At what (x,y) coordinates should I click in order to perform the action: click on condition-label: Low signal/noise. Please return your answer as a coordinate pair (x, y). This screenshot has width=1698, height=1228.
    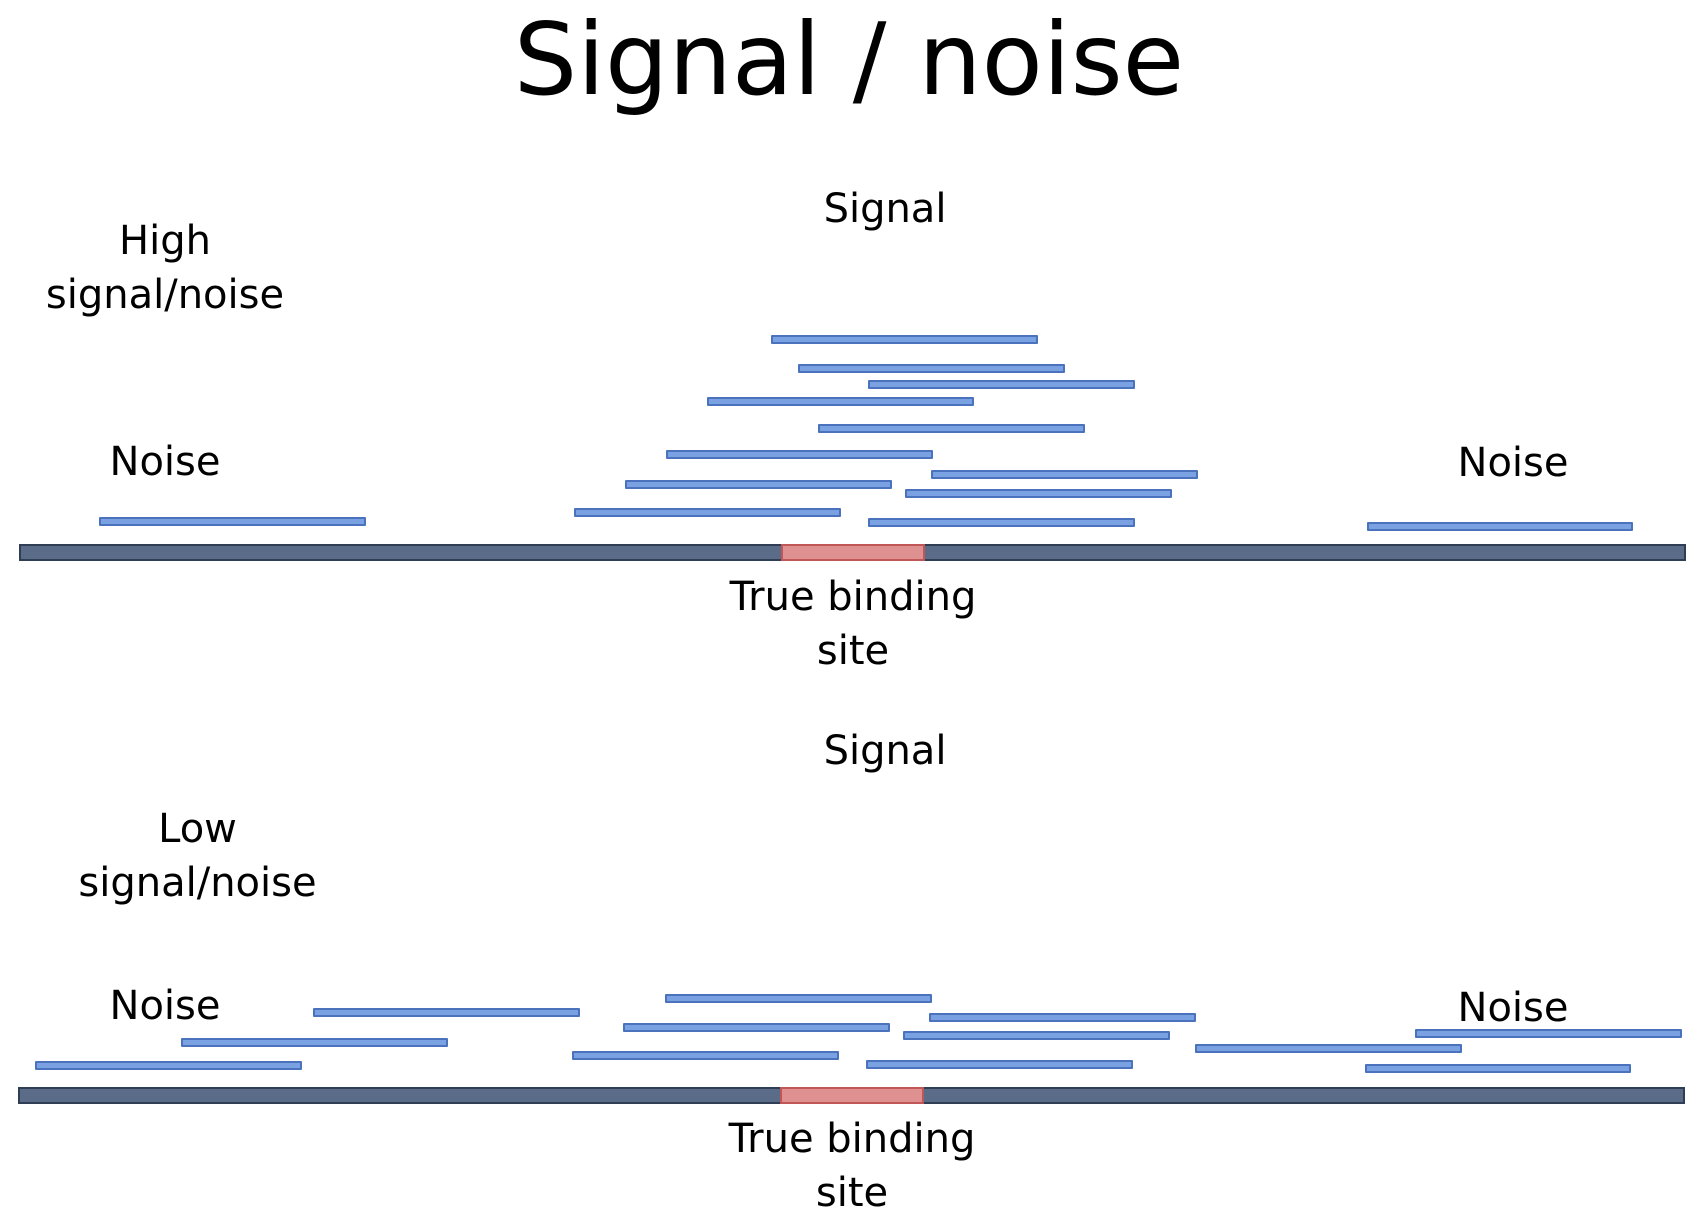
    Looking at the image, I should click on (197, 856).